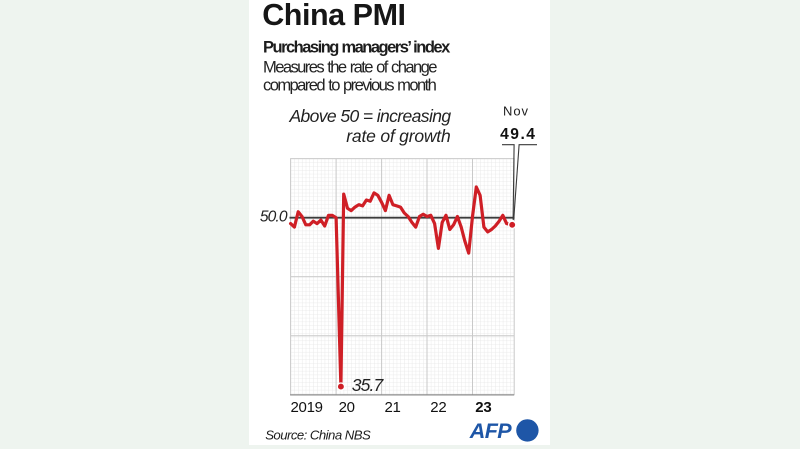  What do you see at coordinates (350, 85) in the screenshot?
I see `svg-text: compared to previous month` at bounding box center [350, 85].